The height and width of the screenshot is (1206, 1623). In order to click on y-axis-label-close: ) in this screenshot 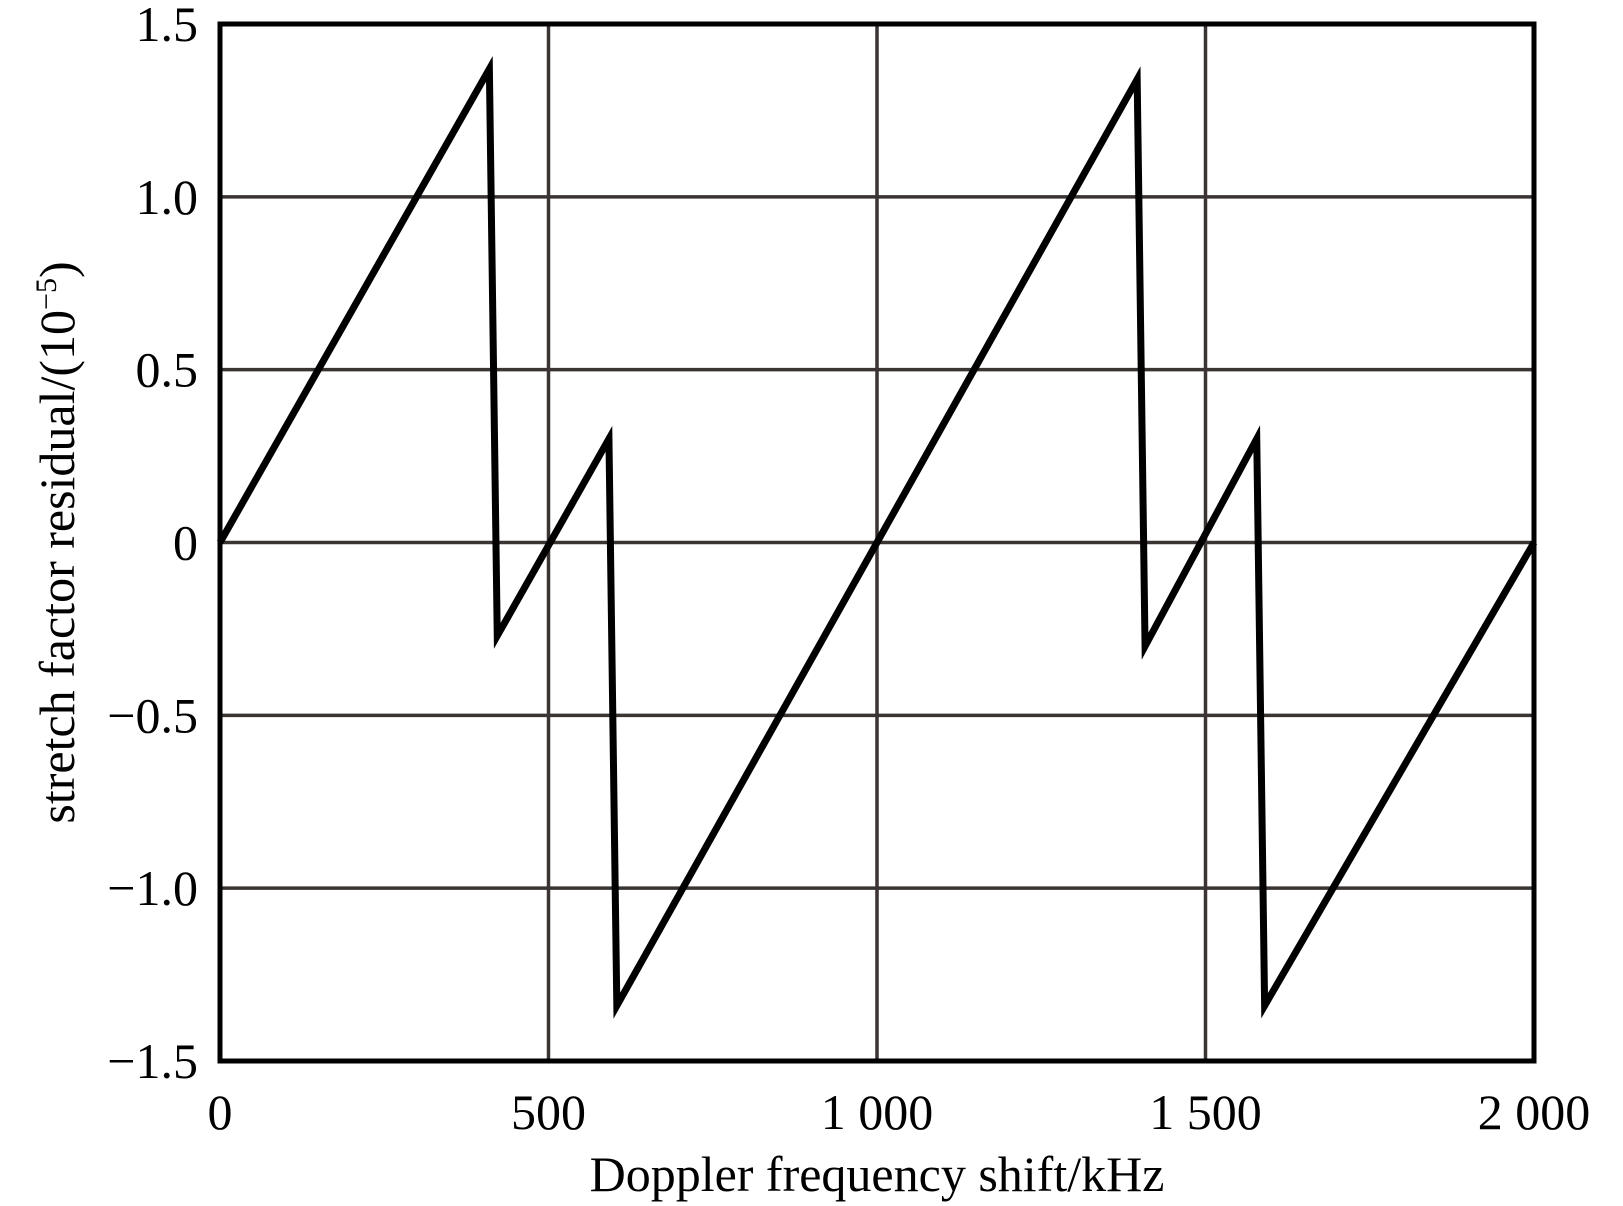, I will do `click(57, 269)`.